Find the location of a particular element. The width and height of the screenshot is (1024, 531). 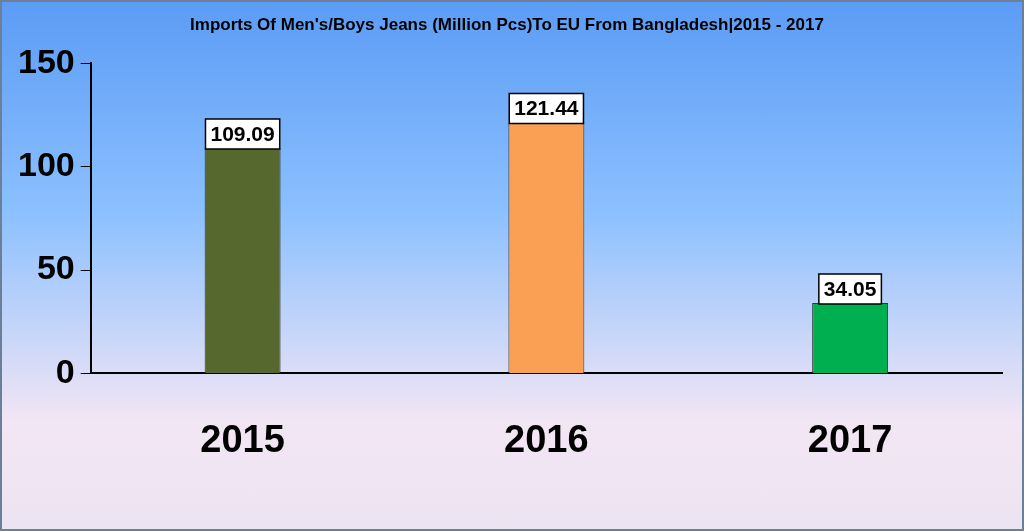

y-tick-label: 150 is located at coordinates (46, 60).